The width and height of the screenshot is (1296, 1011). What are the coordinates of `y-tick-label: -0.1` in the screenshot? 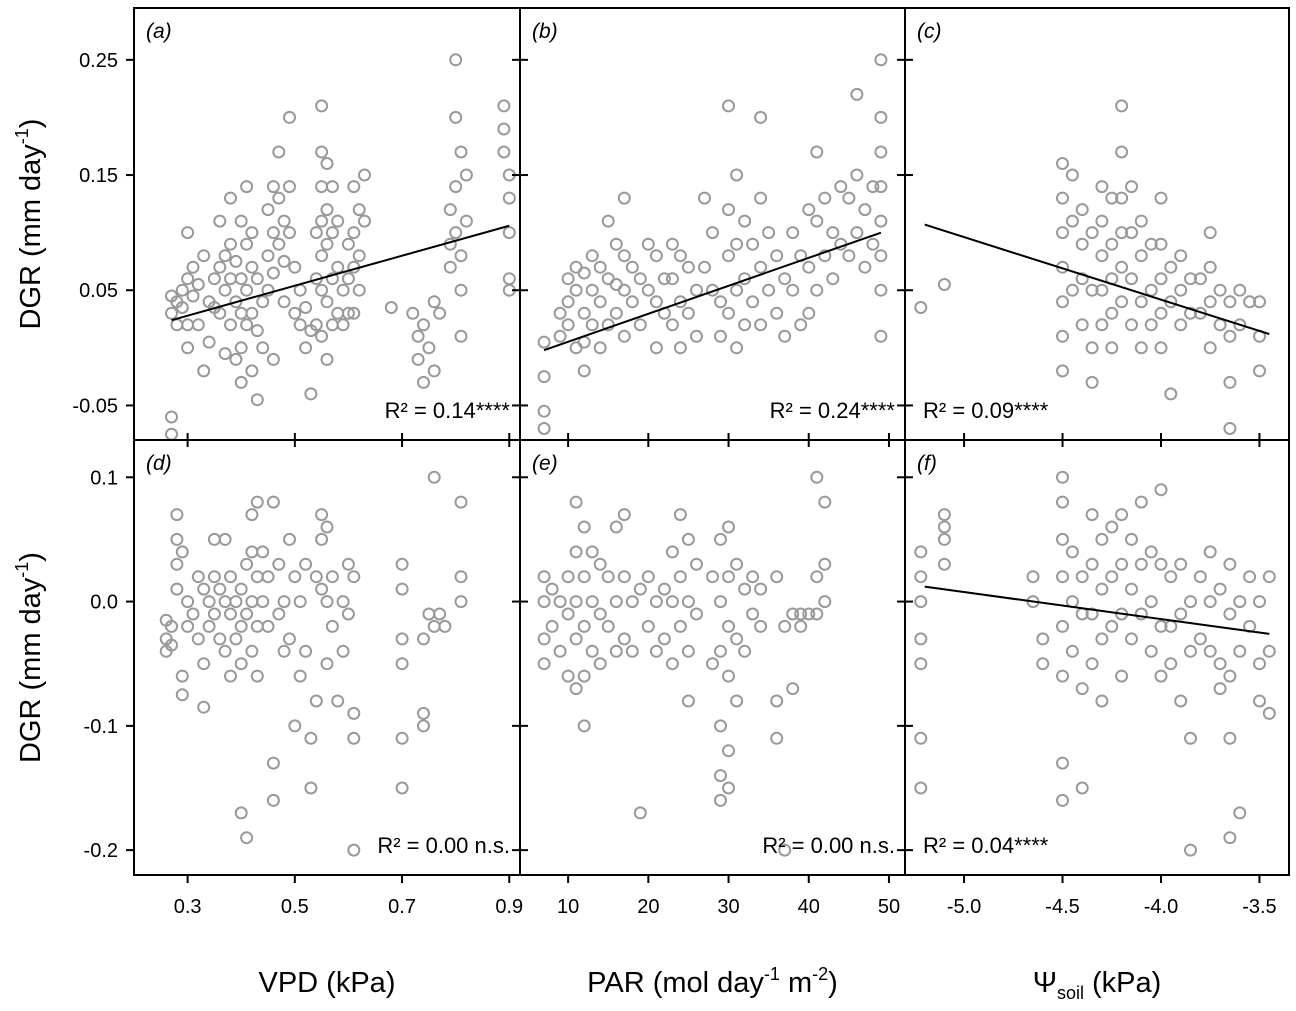 It's located at (101, 727).